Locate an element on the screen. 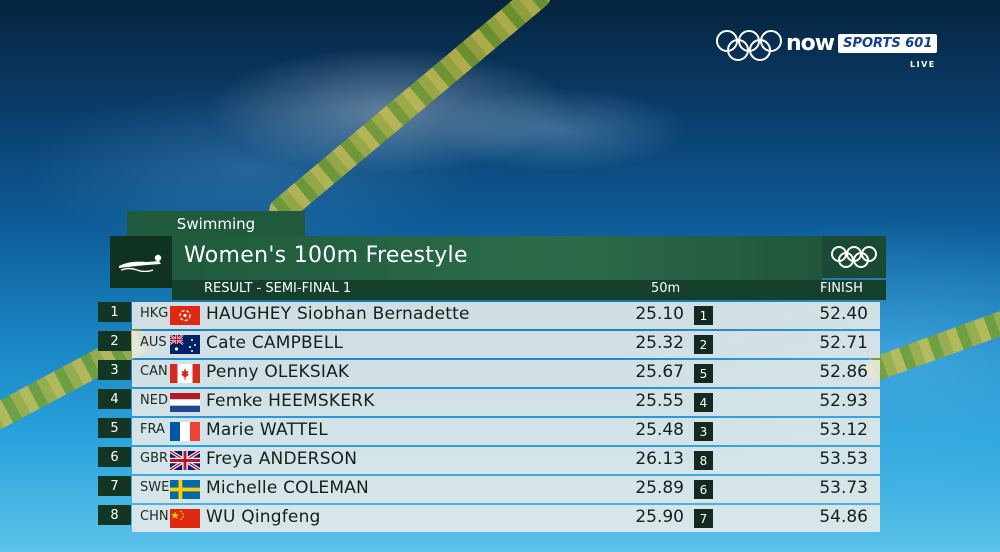  channel-badge: SPORTS 601 is located at coordinates (888, 43).